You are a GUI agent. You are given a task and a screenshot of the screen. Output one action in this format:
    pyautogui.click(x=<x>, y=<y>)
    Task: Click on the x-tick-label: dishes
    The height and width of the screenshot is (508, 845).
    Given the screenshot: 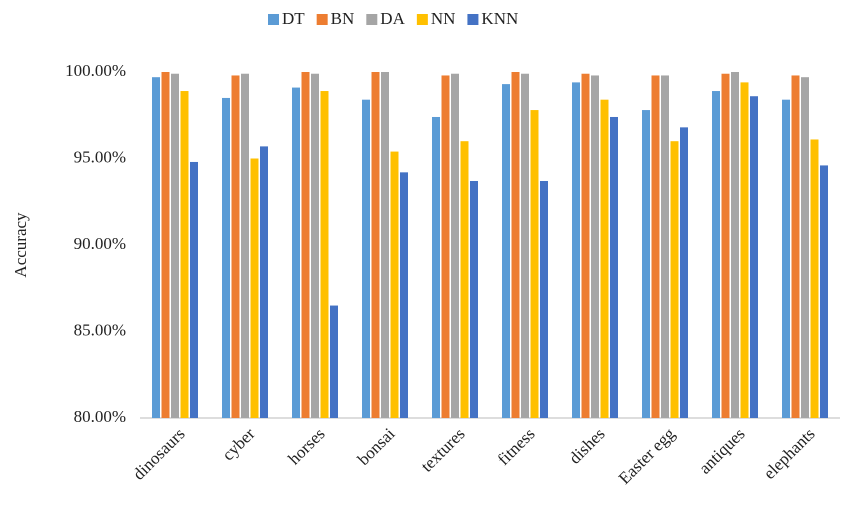 What is the action you would take?
    pyautogui.click(x=586, y=445)
    